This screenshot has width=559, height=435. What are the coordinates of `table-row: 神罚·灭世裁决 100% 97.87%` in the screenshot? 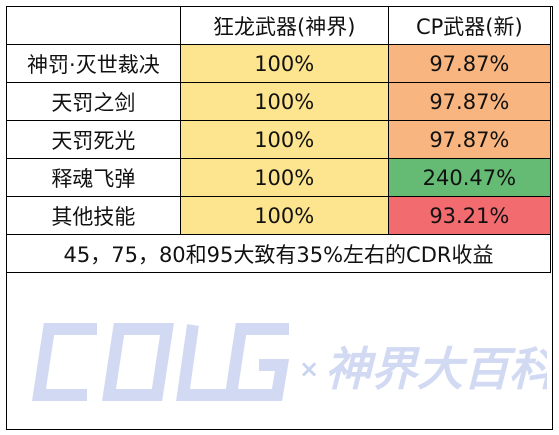 It's located at (279, 63).